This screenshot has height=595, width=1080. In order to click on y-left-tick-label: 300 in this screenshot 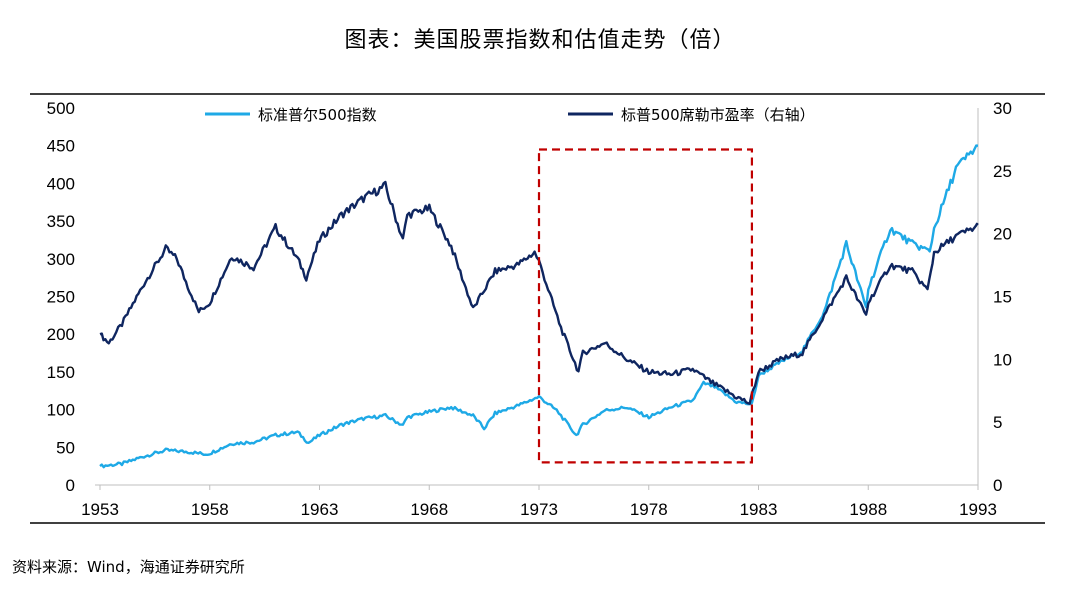, I will do `click(61, 259)`.